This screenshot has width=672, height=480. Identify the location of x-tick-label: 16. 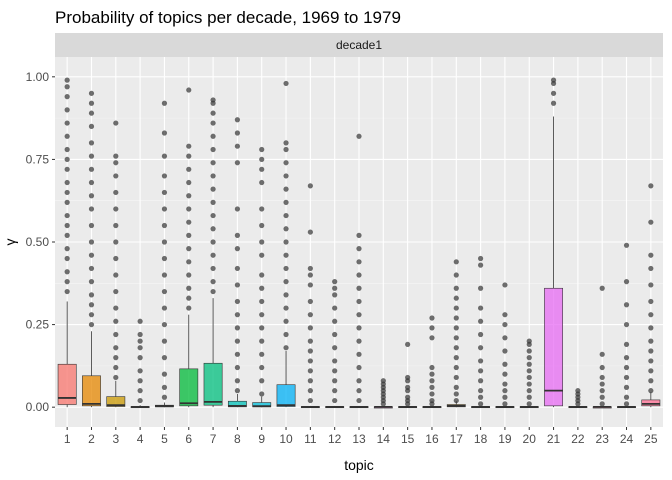
(432, 439).